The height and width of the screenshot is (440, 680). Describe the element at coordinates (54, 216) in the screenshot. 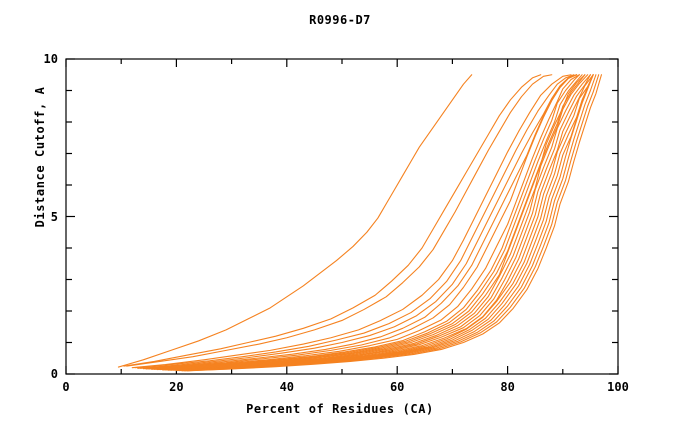

I see `y-tick-label: 5` at that location.